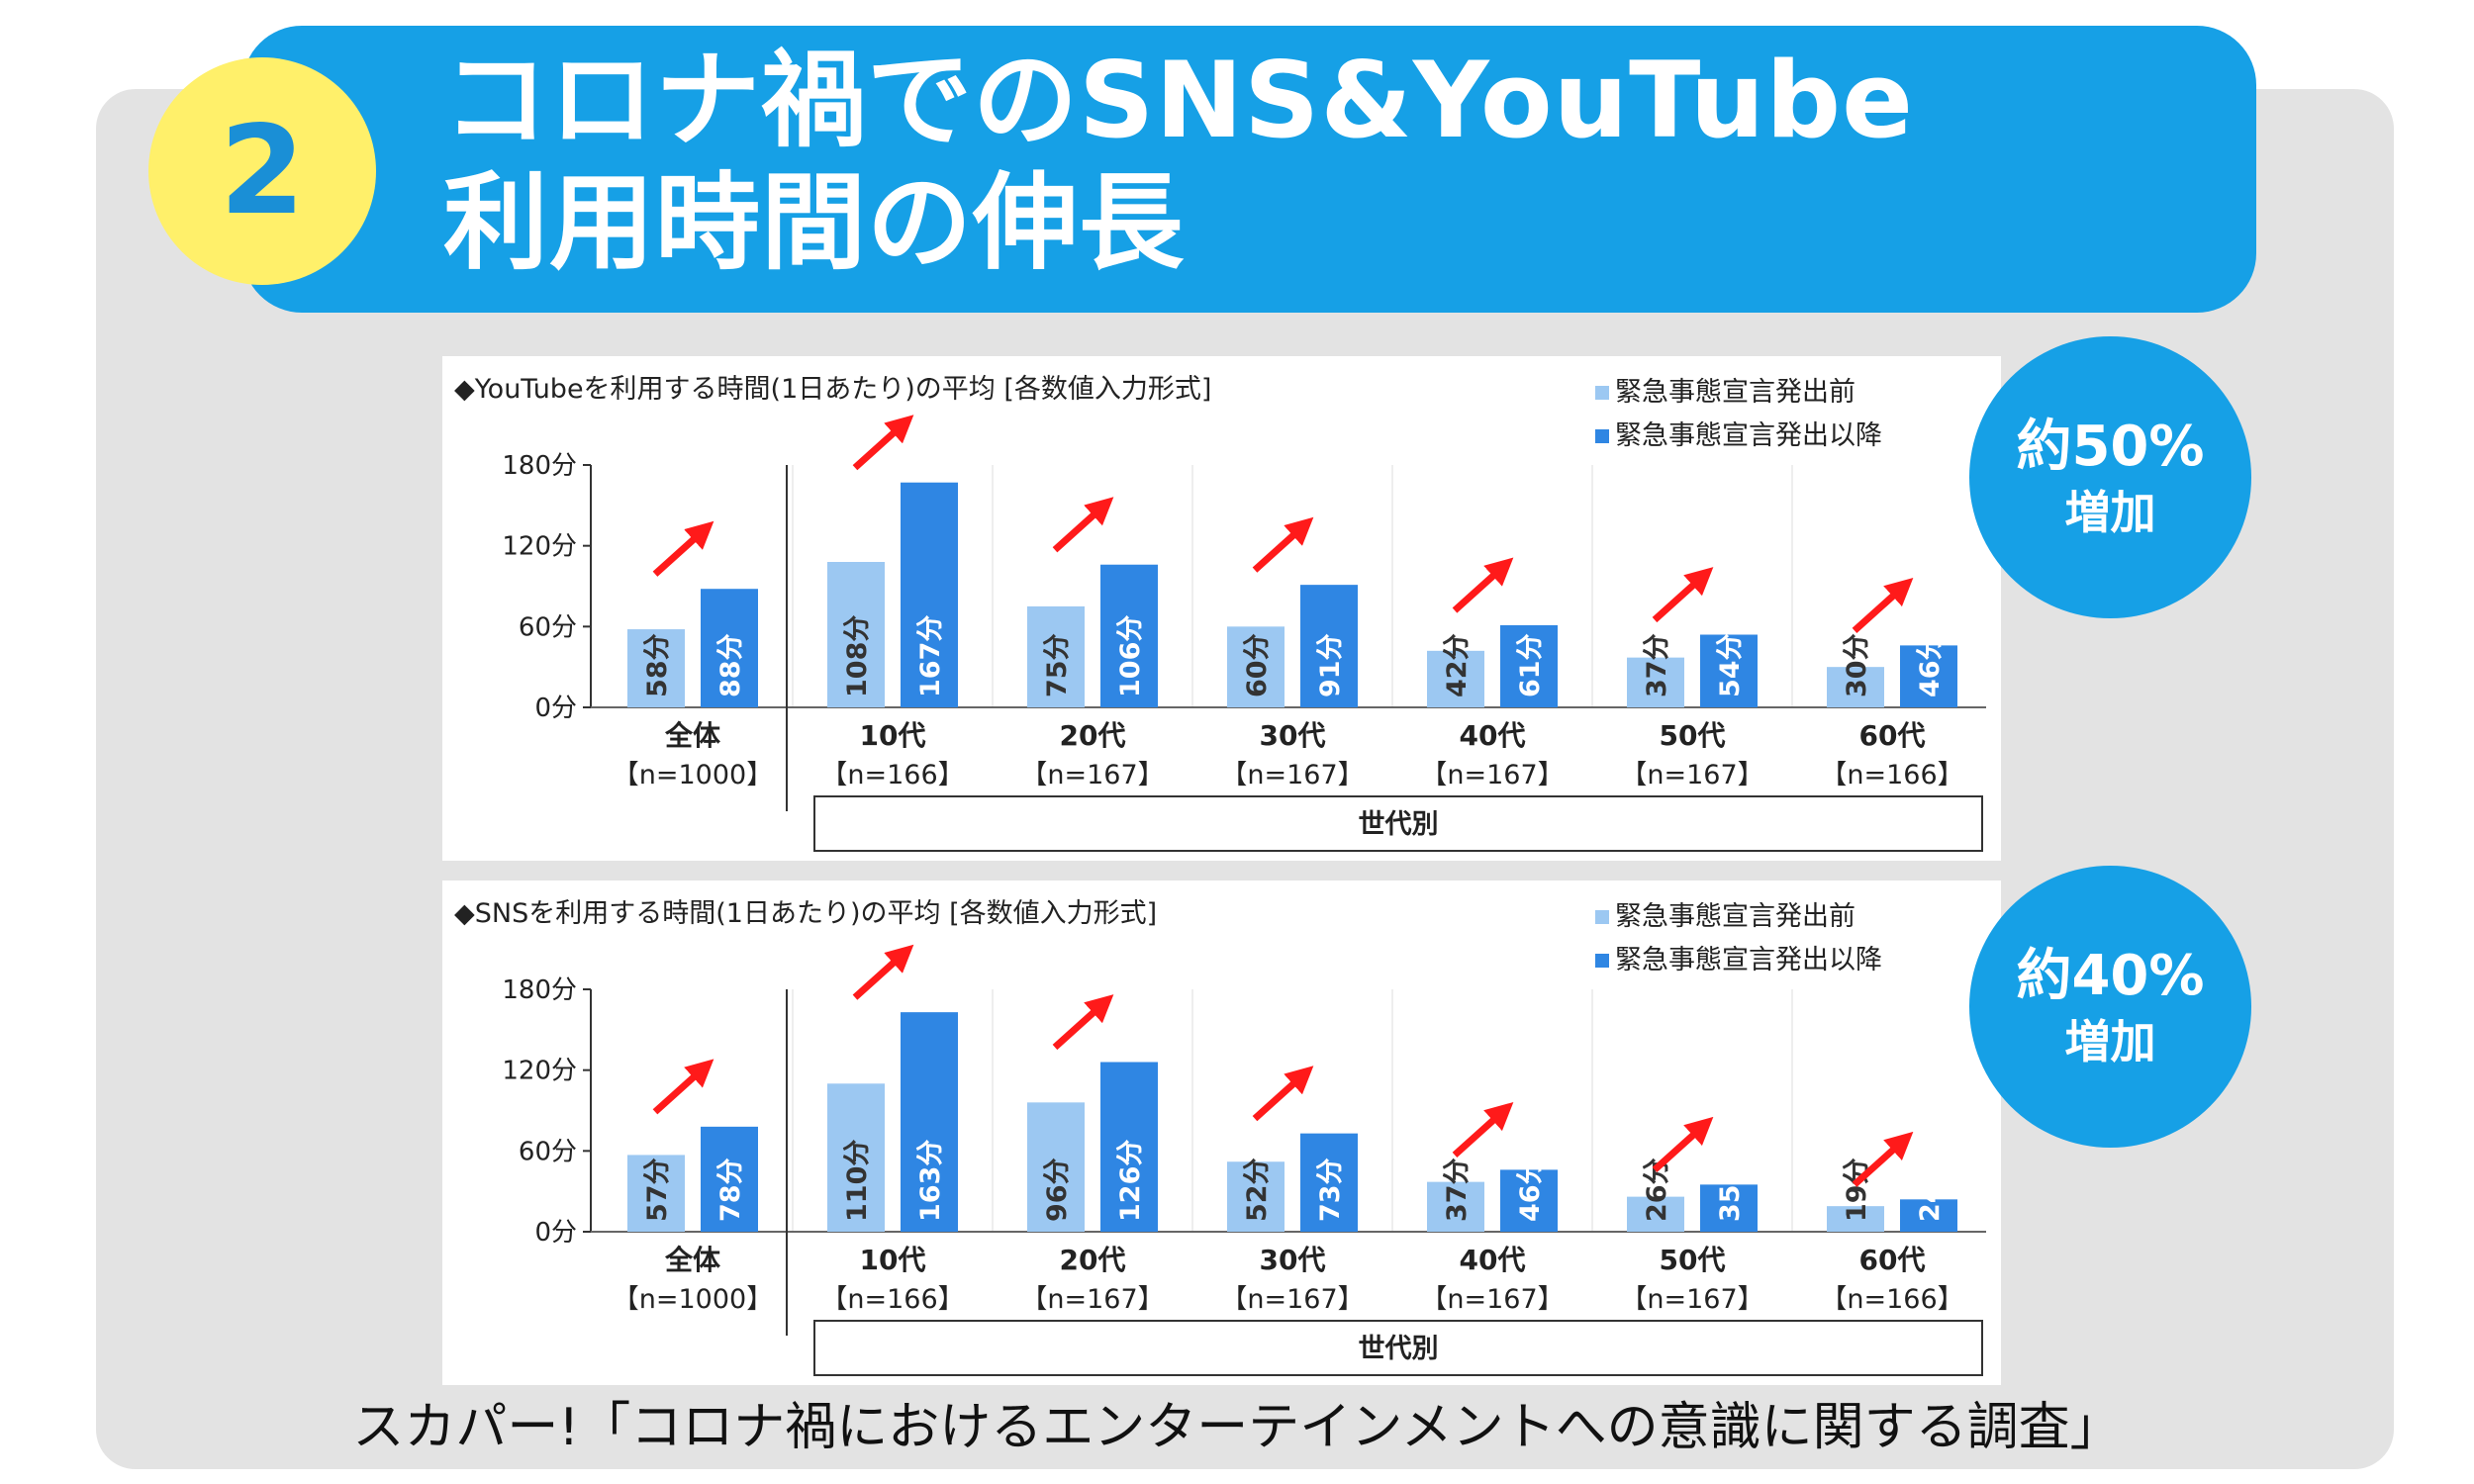  What do you see at coordinates (1892, 775) in the screenshot?
I see `yt-sample-size-6: 【n=166】` at bounding box center [1892, 775].